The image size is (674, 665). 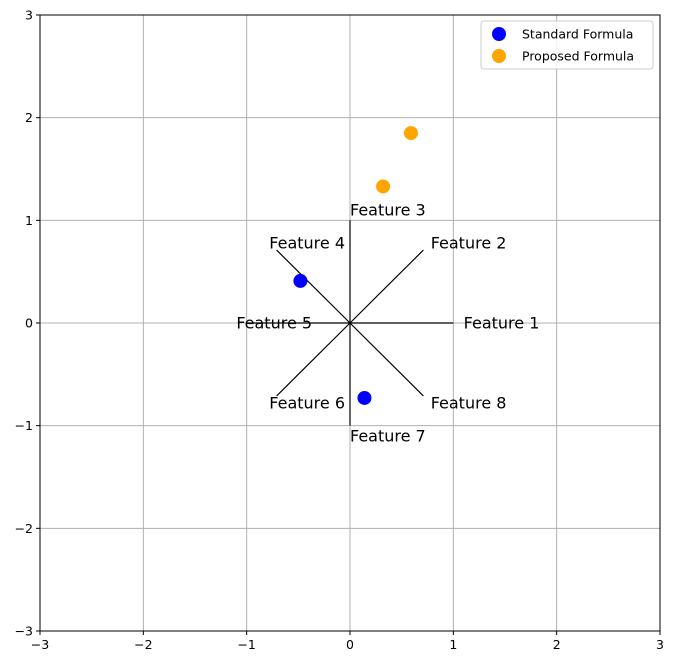 I want to click on x-tick-label: −3, so click(x=40, y=644).